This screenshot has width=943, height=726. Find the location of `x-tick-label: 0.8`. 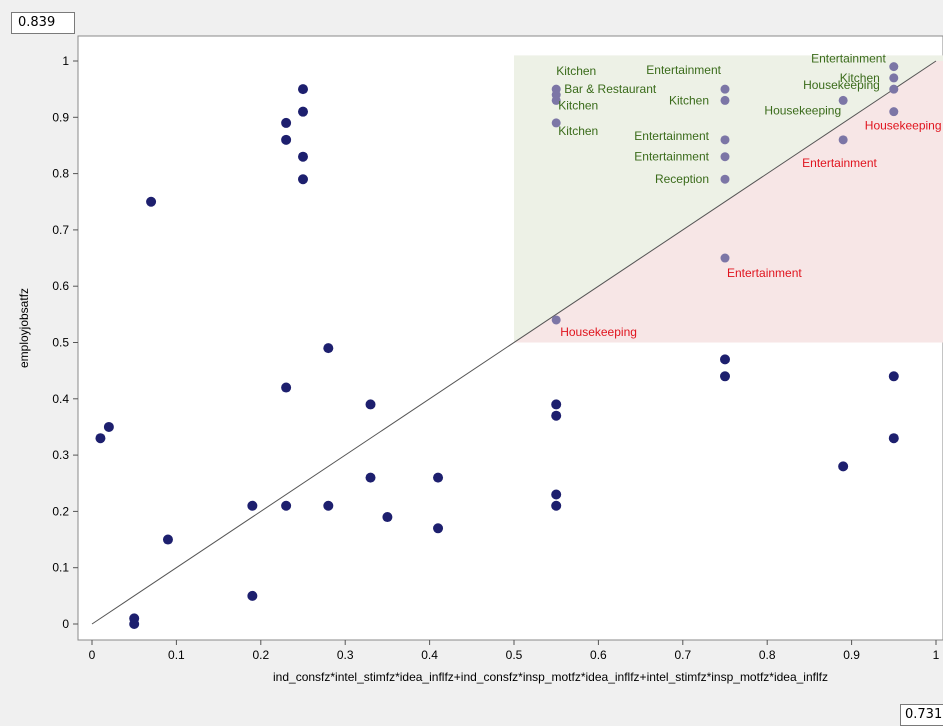

x-tick-label: 0.8 is located at coordinates (767, 655).